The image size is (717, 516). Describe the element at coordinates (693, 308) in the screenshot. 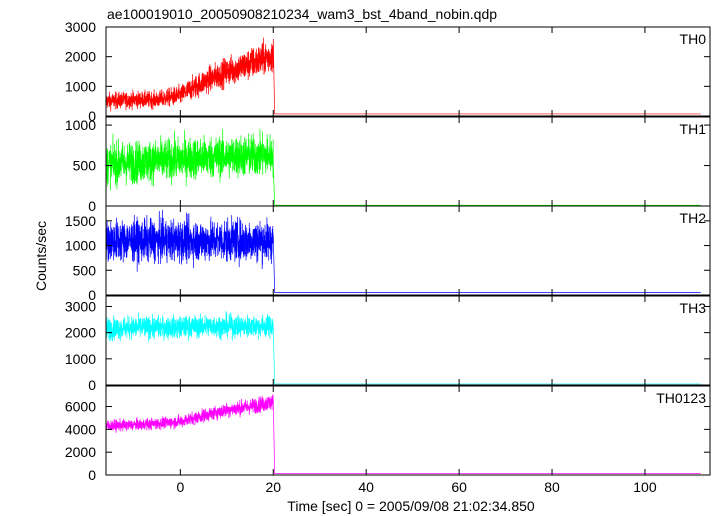

I see `panel-label-th3: TH3` at that location.